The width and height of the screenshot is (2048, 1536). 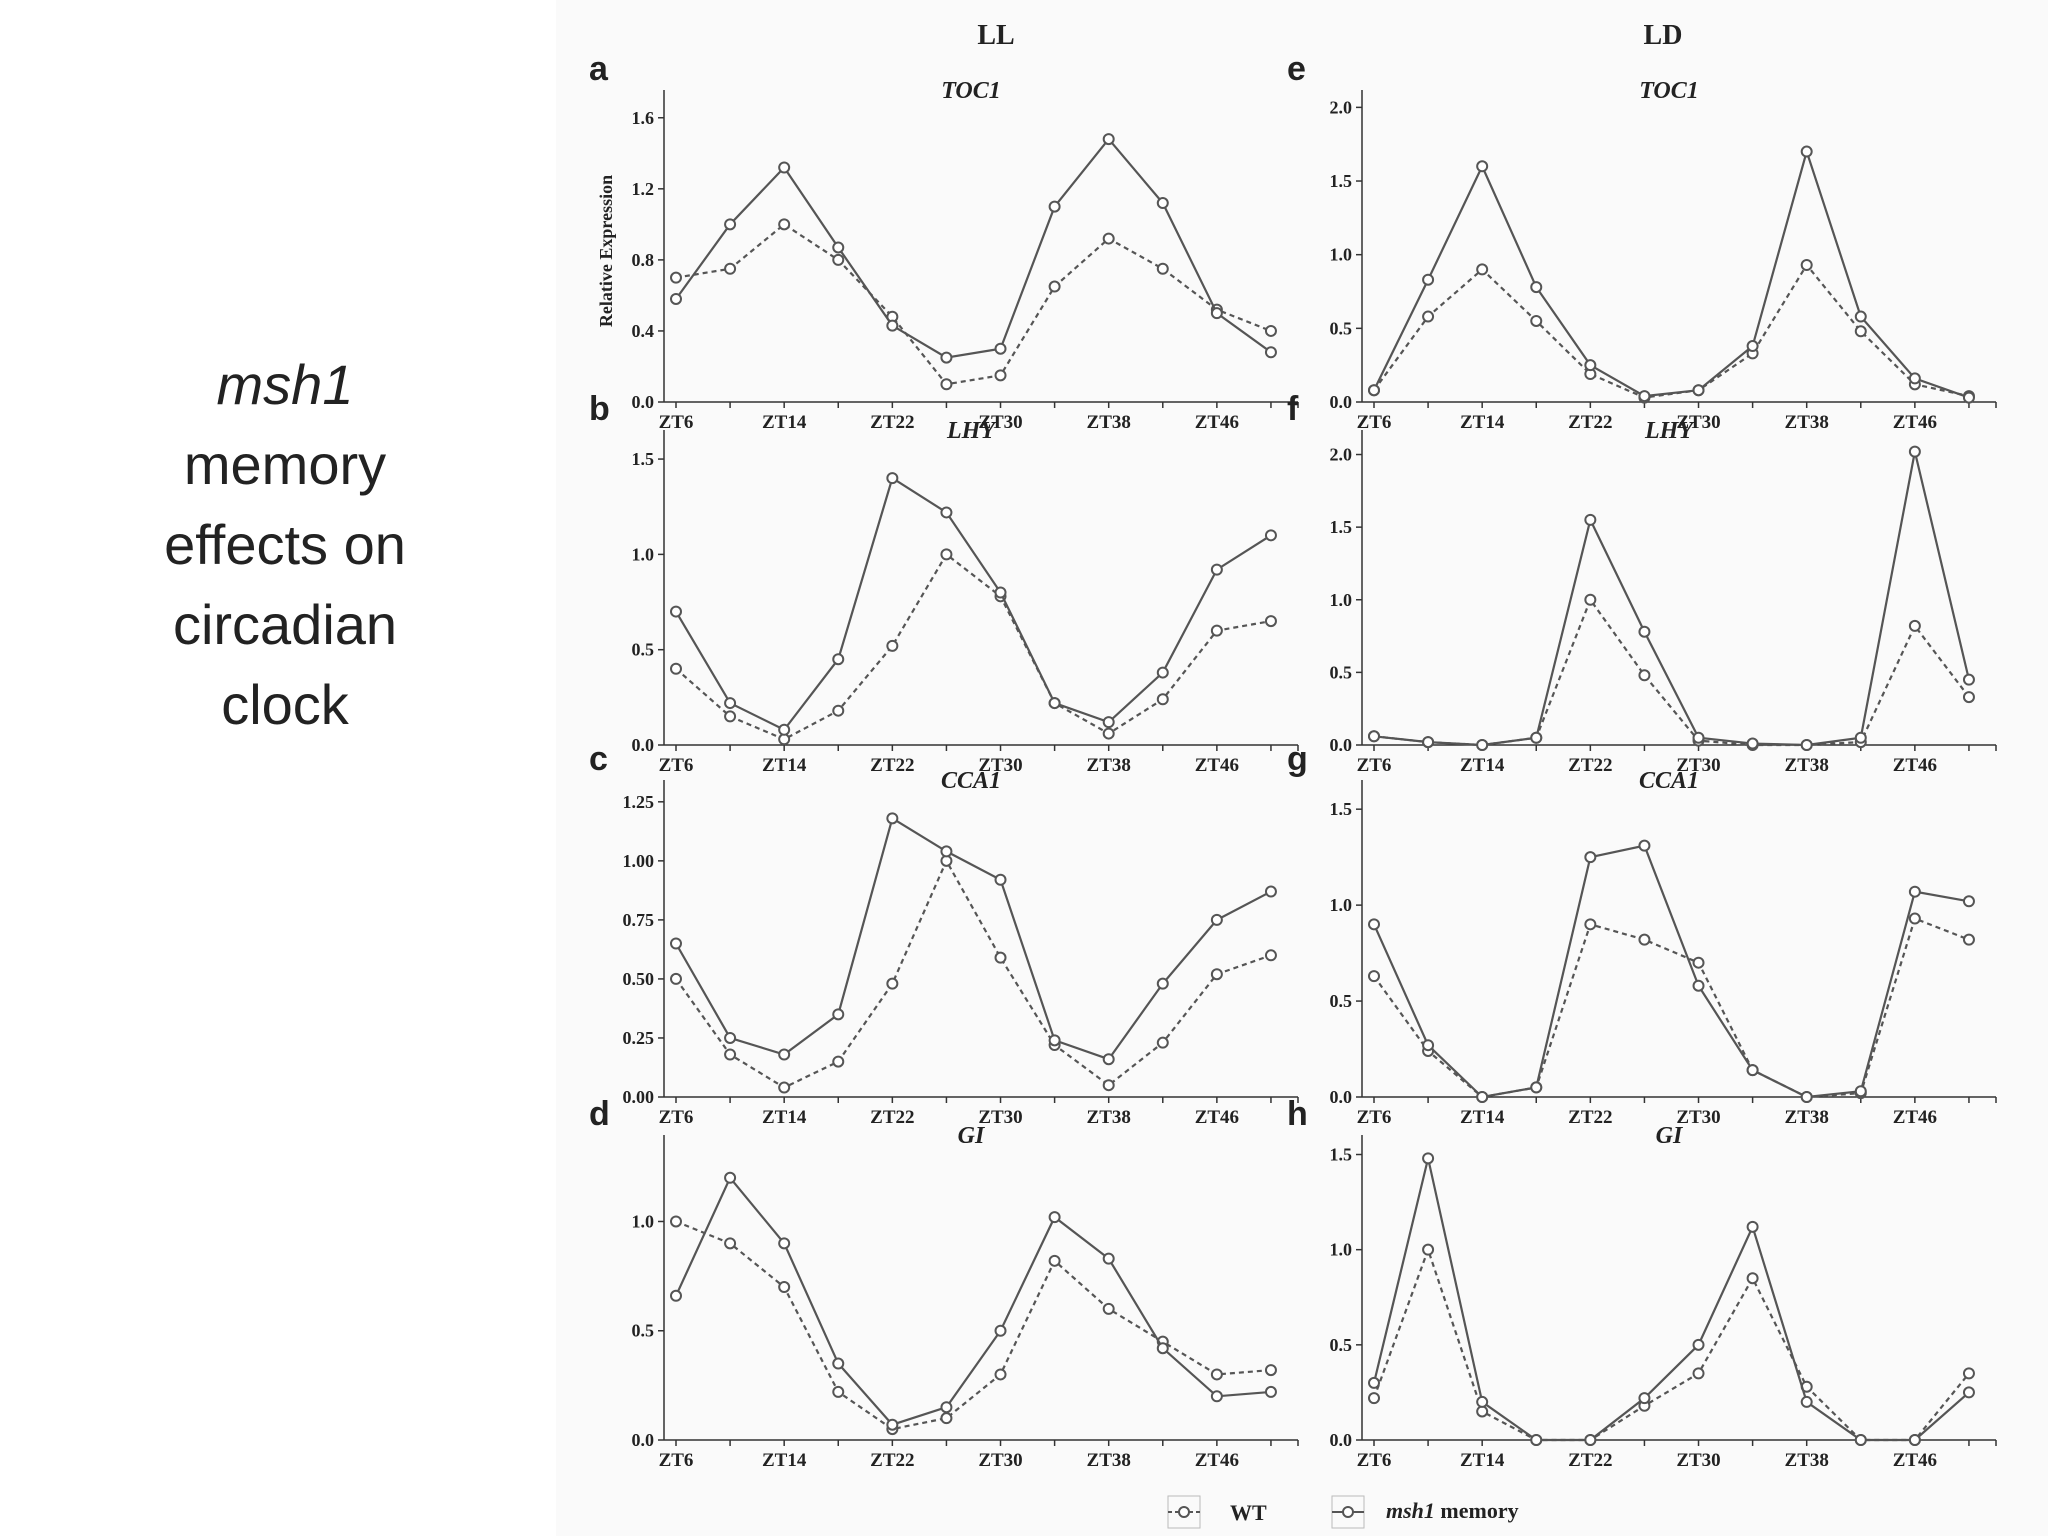 I want to click on gene-title: GI, so click(x=1670, y=1136).